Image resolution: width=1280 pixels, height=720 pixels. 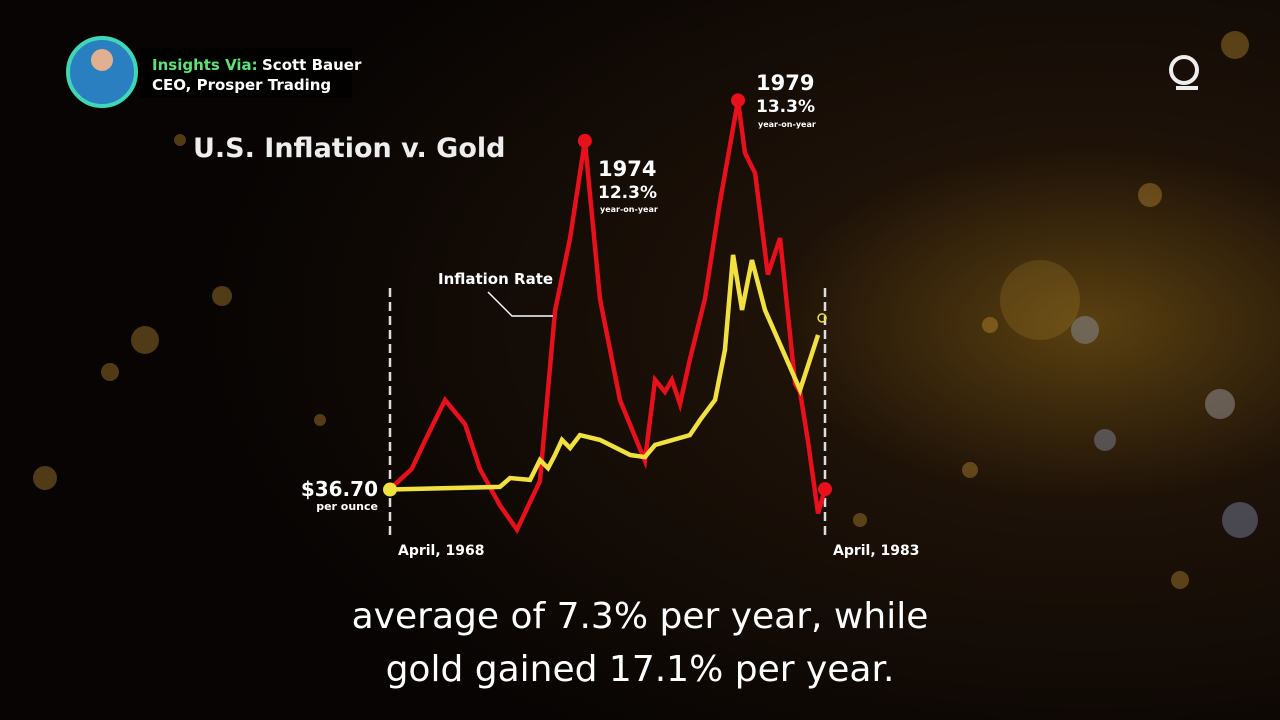 I want to click on annotation: 12.3%, so click(x=627, y=193).